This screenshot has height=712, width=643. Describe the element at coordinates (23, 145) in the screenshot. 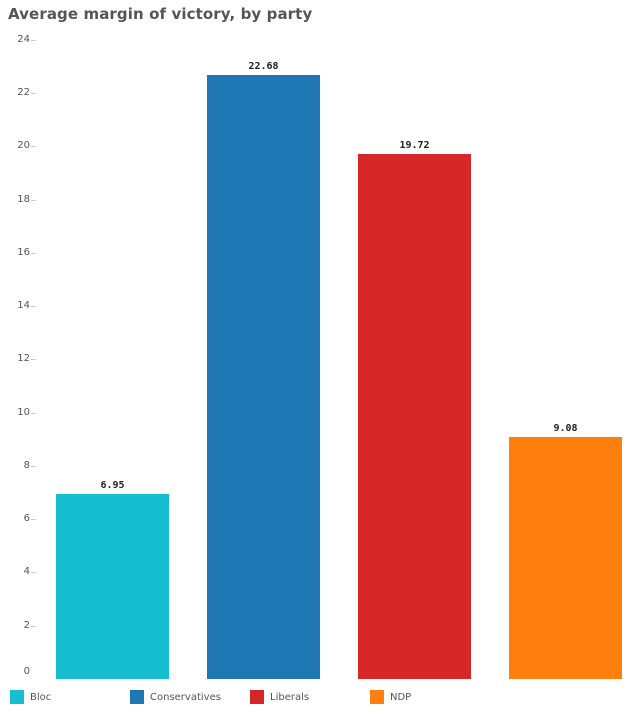

I see `y-tick-label: 20` at that location.